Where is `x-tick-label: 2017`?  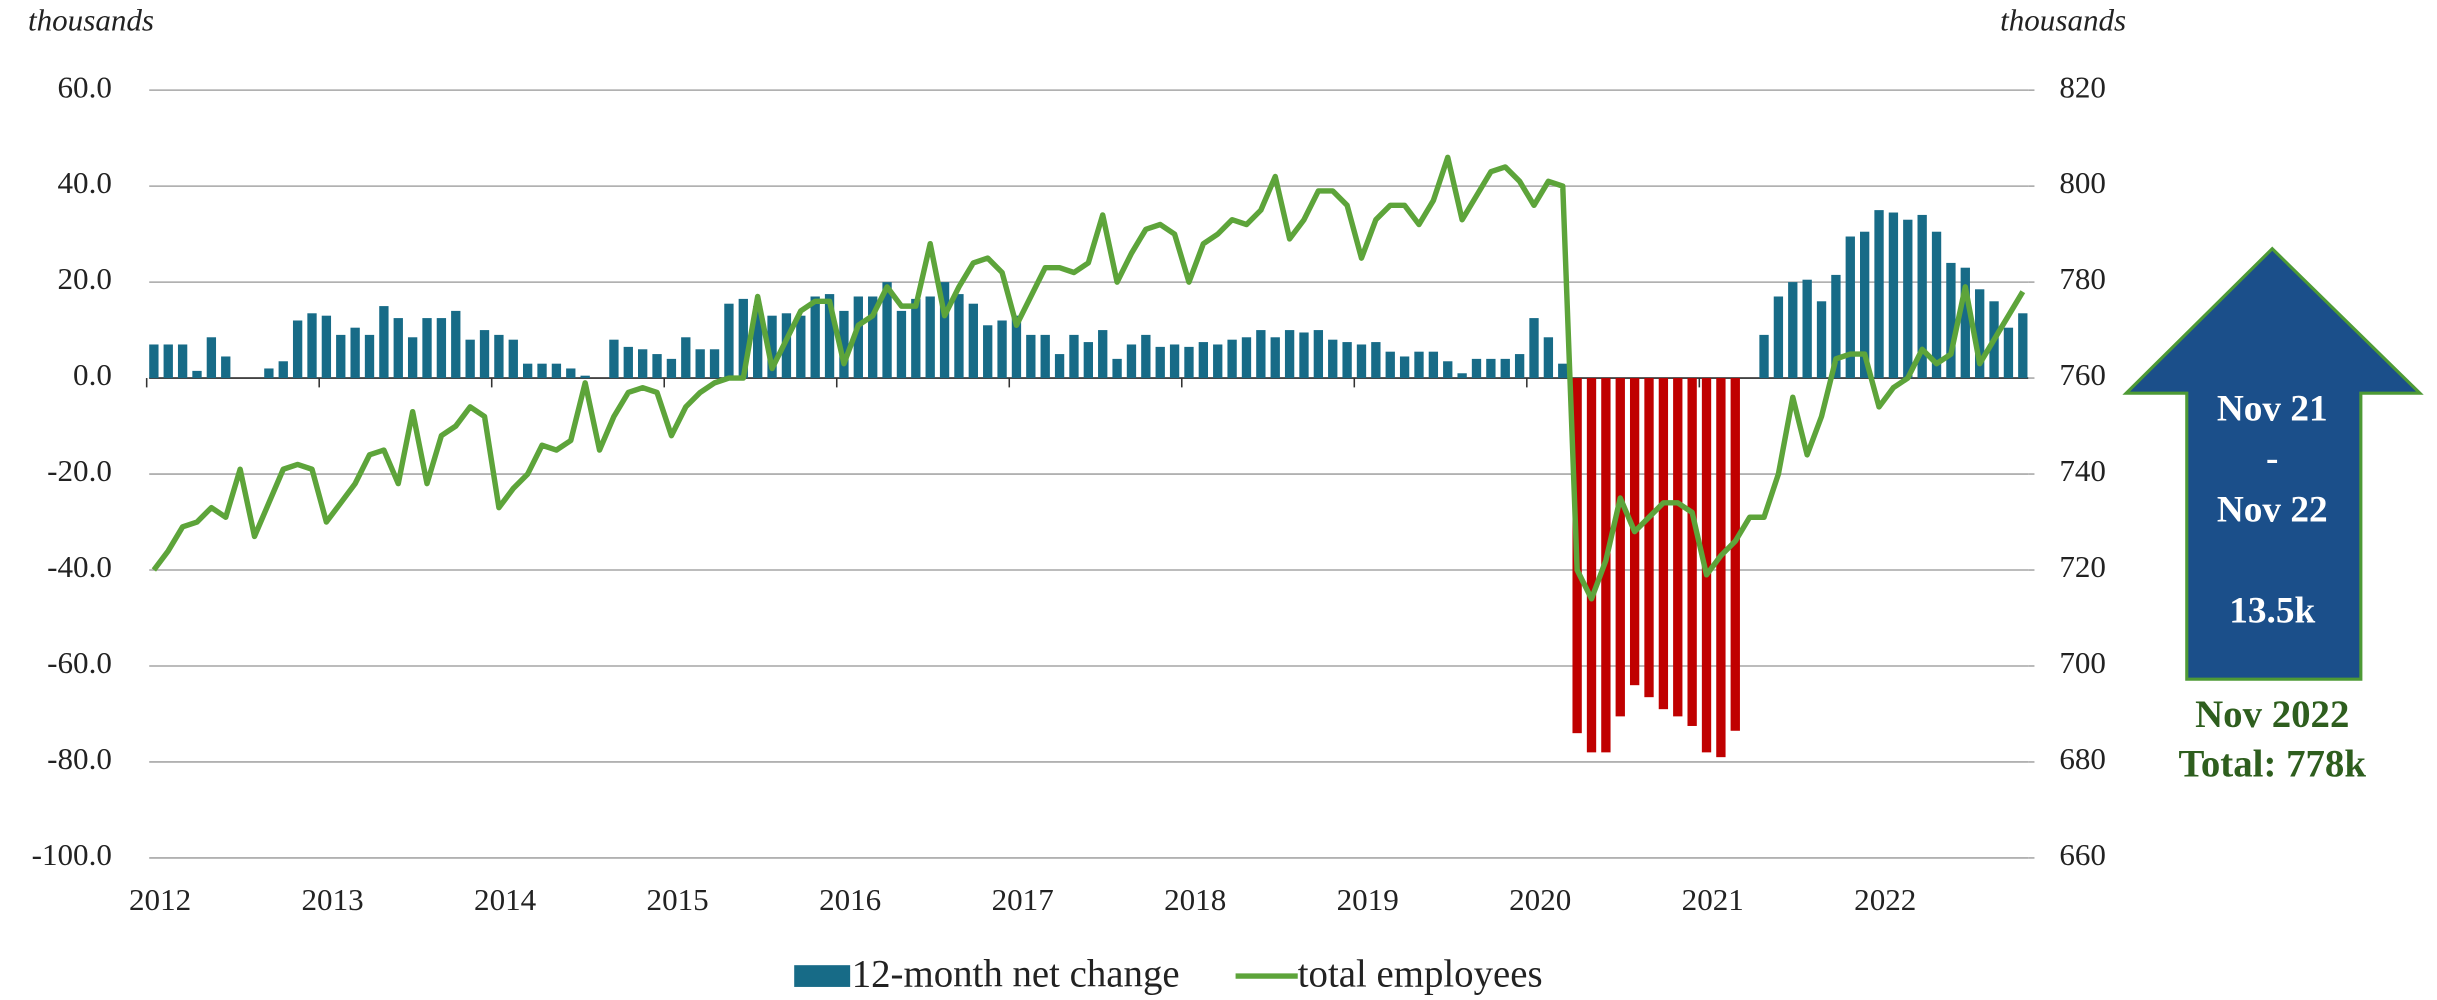 x-tick-label: 2017 is located at coordinates (1023, 899).